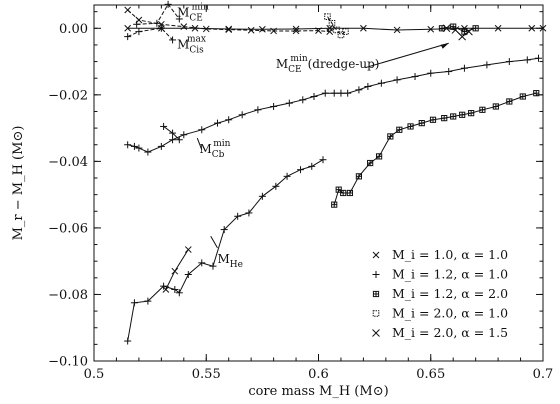 Image resolution: width=560 pixels, height=404 pixels. What do you see at coordinates (407, 55) in the screenshot?
I see `annotation-arrow-line` at bounding box center [407, 55].